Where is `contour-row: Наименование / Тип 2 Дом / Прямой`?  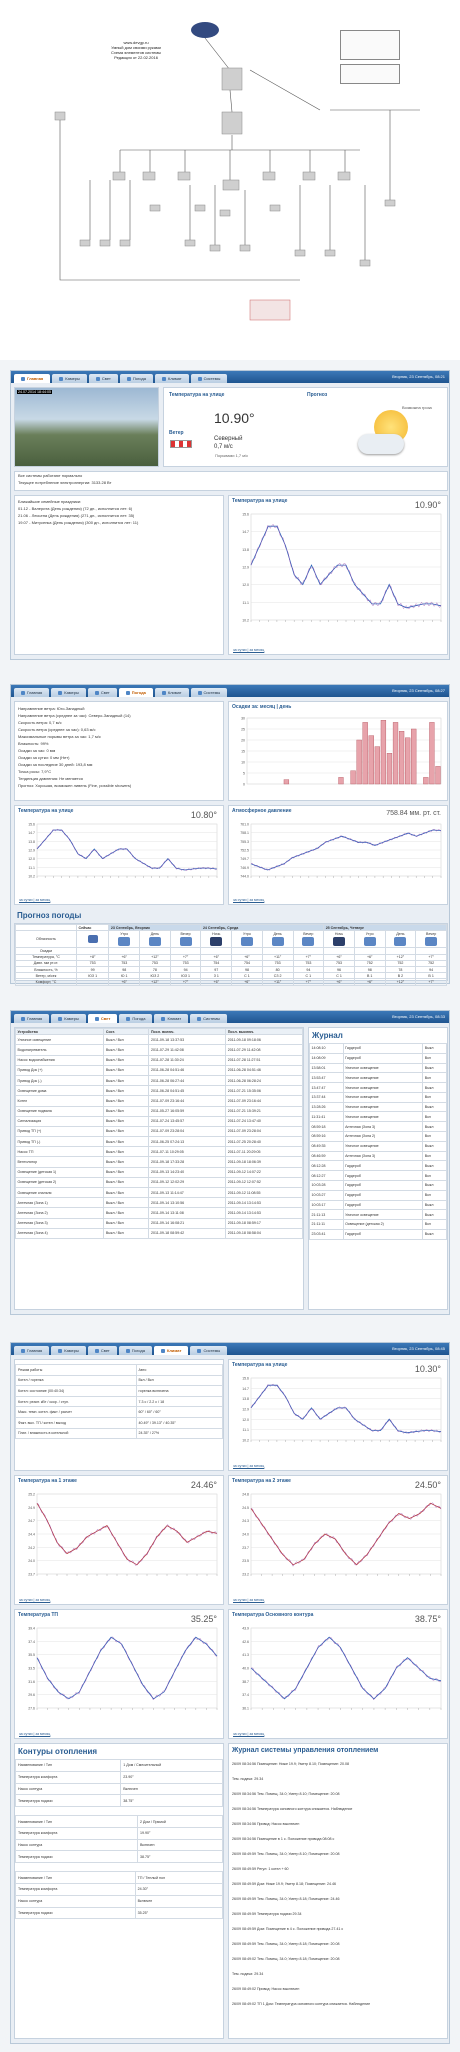 contour-row: Наименование / Тип 2 Дом / Прямой is located at coordinates (119, 1821).